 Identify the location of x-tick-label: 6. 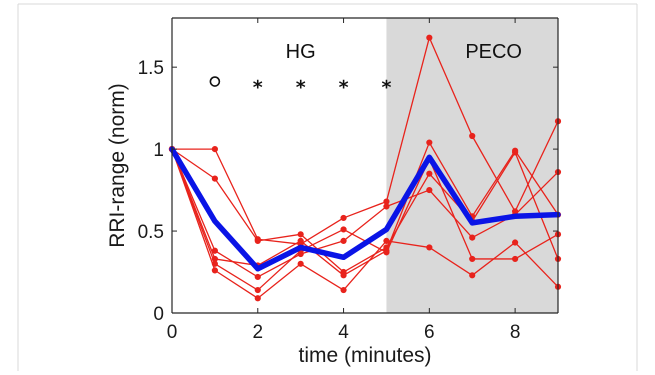
(429, 332).